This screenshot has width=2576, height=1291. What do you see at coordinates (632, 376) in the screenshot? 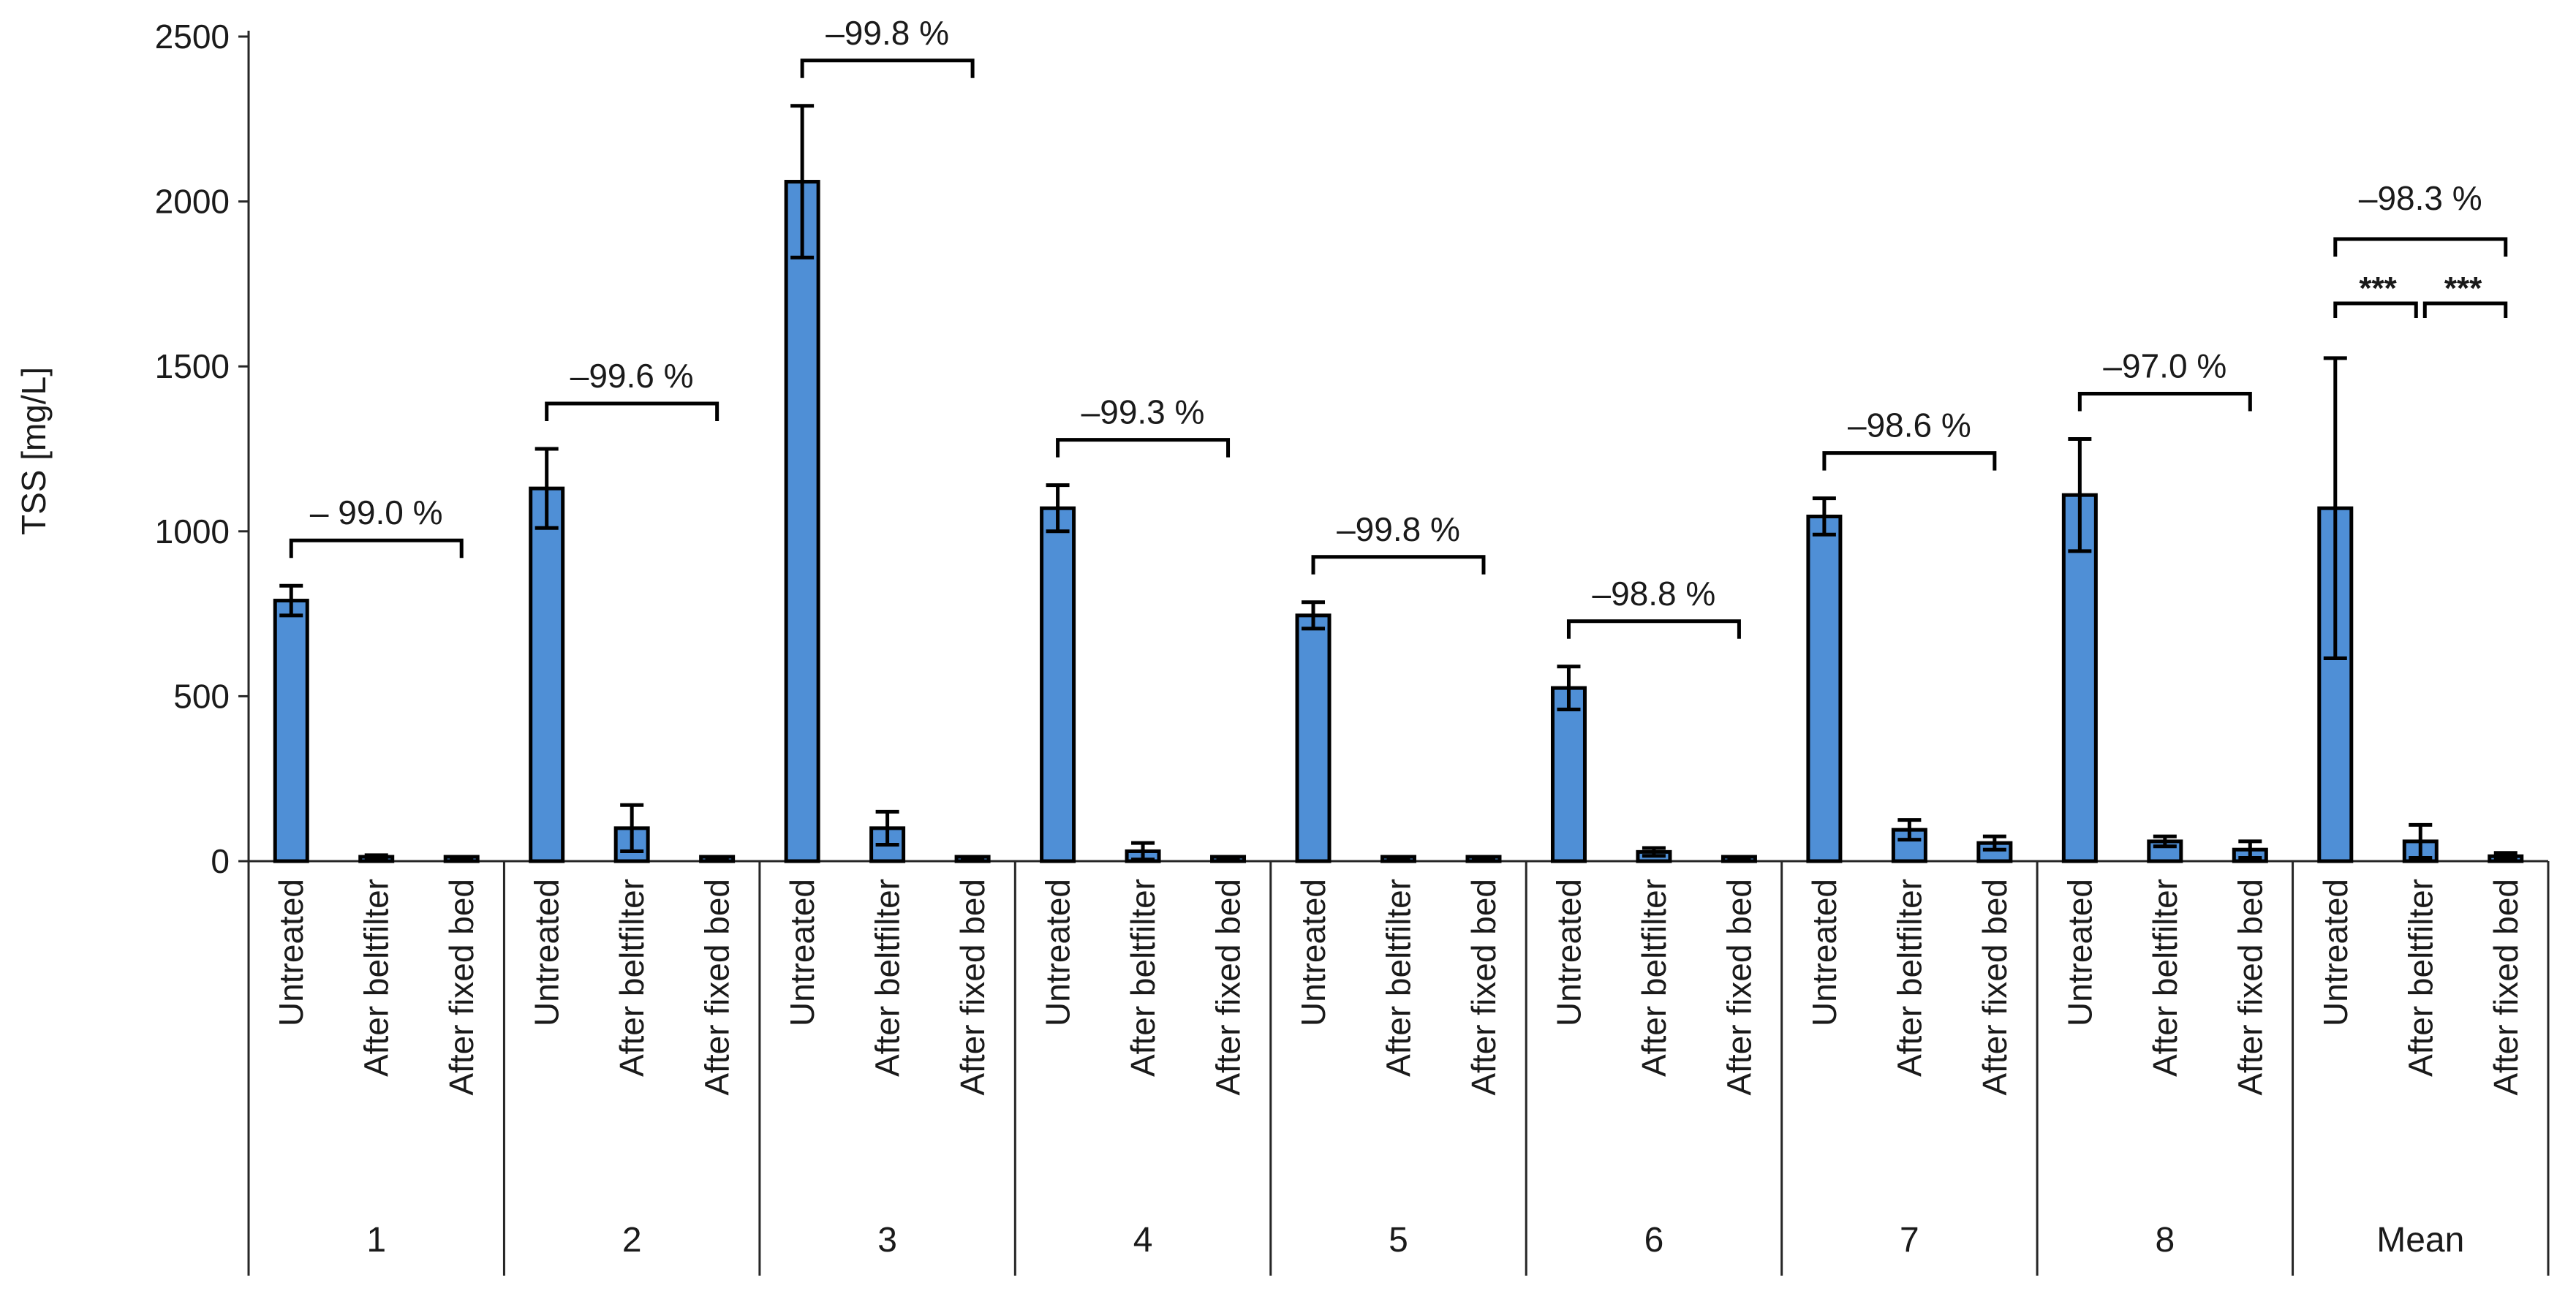
I see `reduction-label: –99.6 %` at bounding box center [632, 376].